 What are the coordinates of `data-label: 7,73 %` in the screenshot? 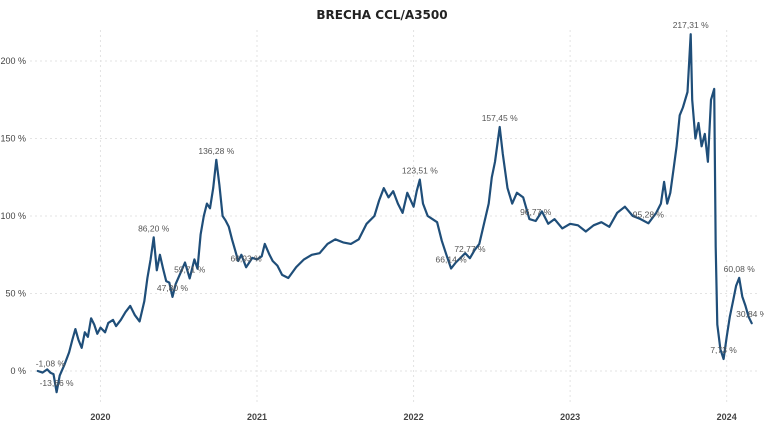 It's located at (723, 350).